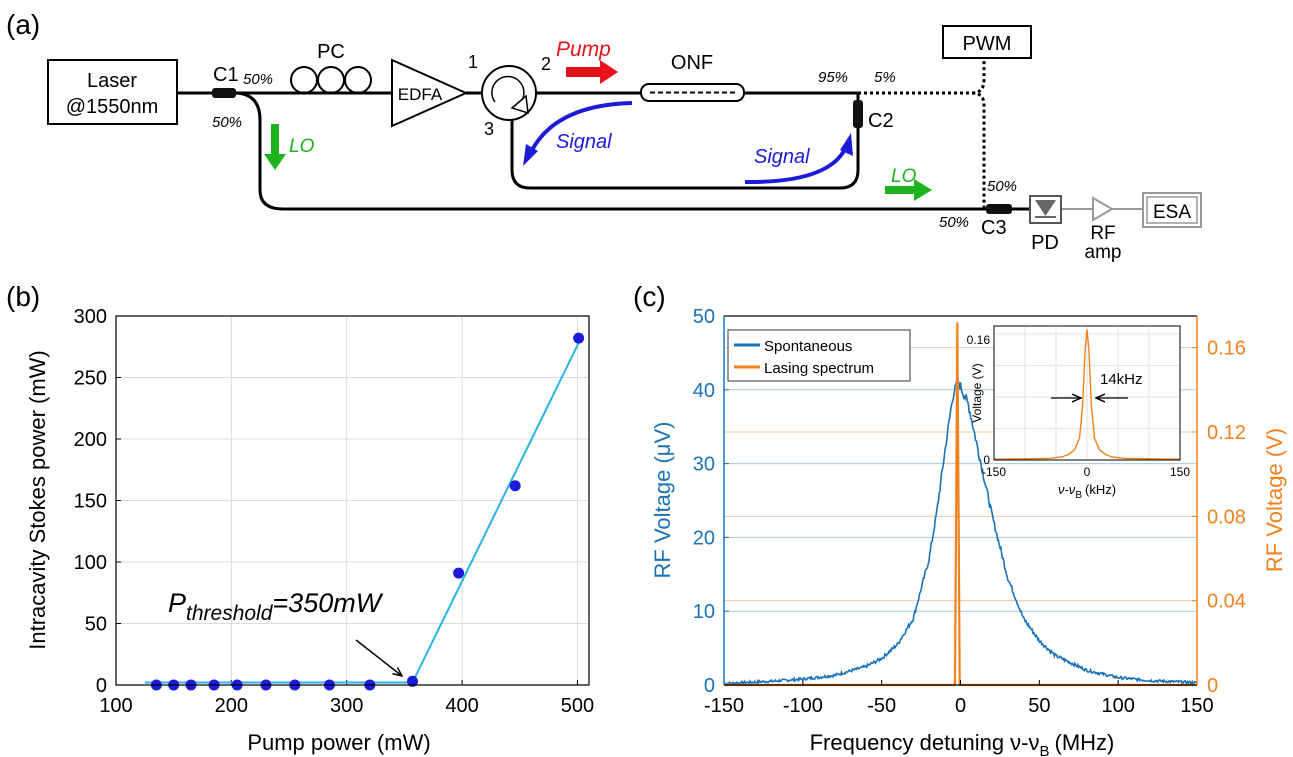 The image size is (1293, 757). What do you see at coordinates (96, 625) in the screenshot?
I see `b-ytick-label: 50` at bounding box center [96, 625].